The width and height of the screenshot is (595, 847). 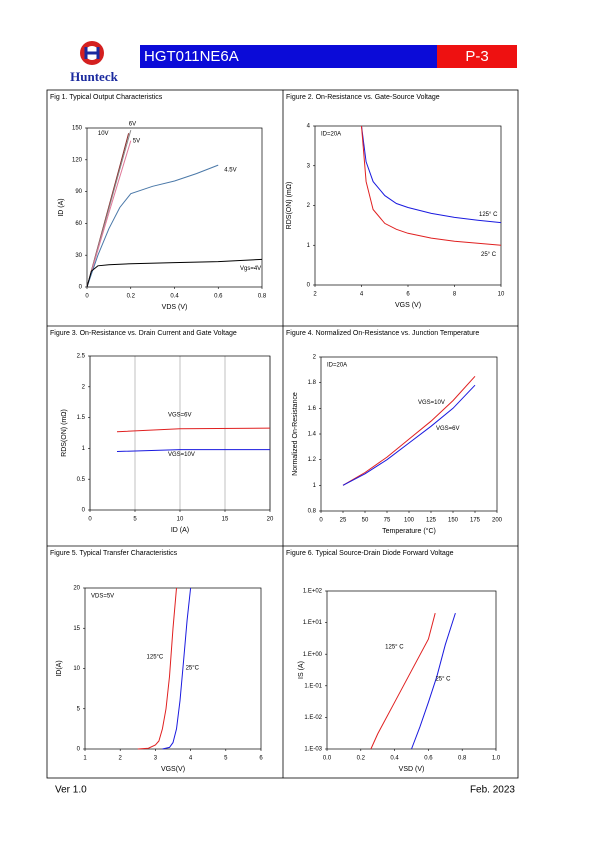 I want to click on x-tick-label: 125, so click(x=431, y=521).